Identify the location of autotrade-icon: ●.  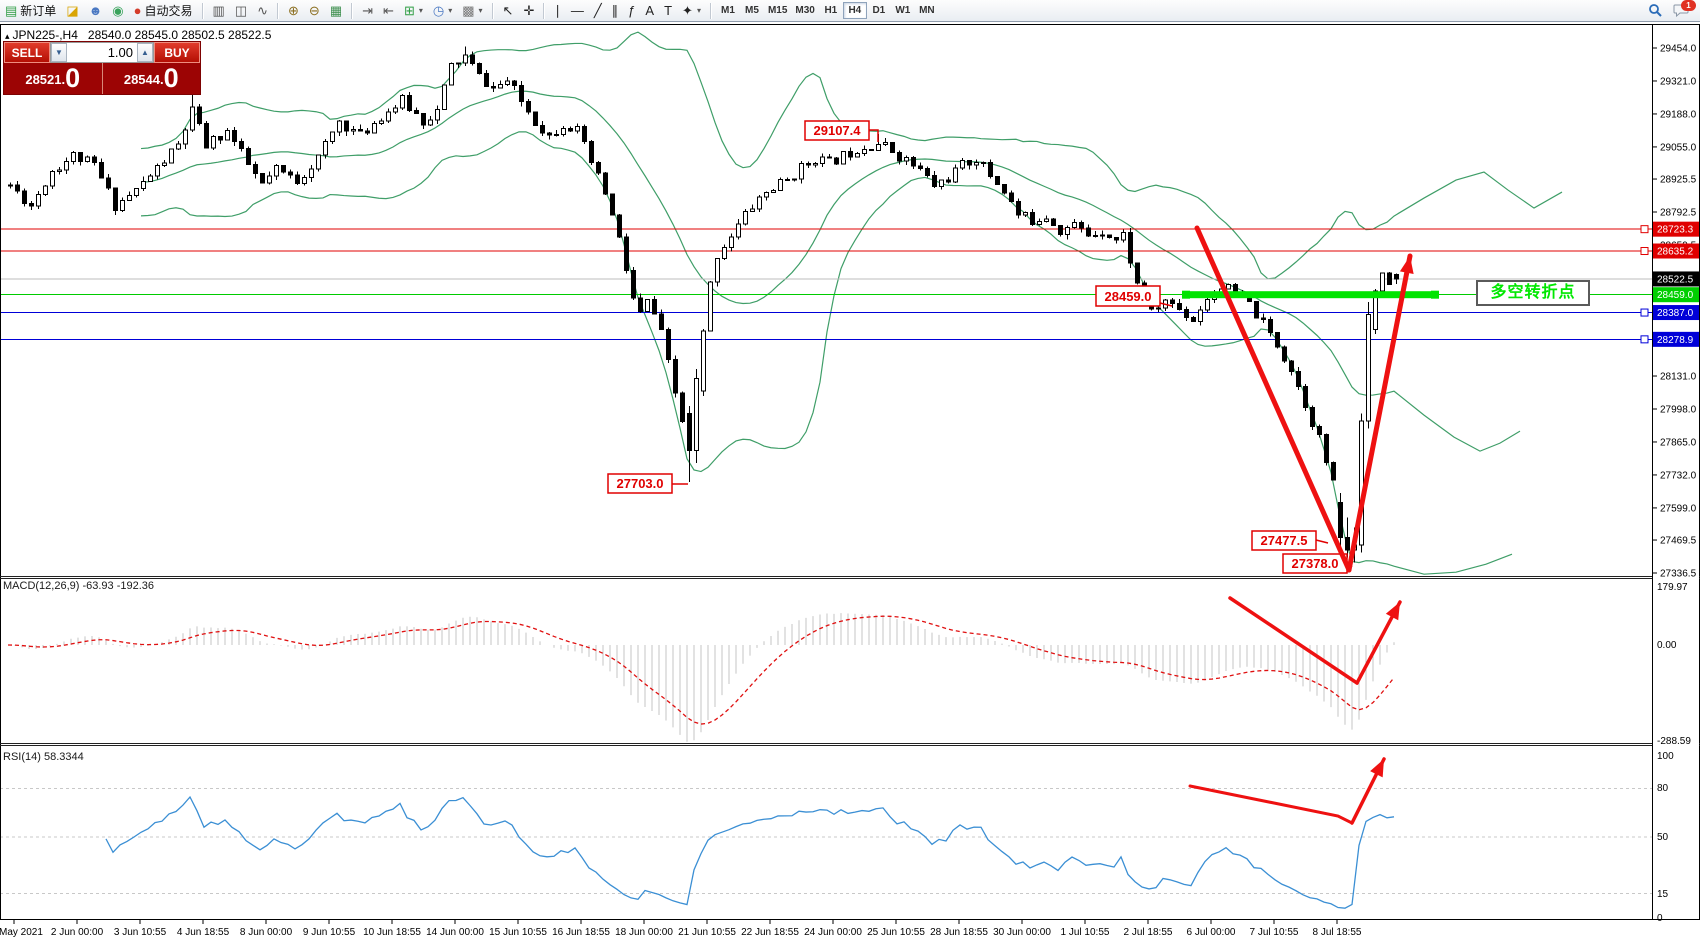
(137, 10).